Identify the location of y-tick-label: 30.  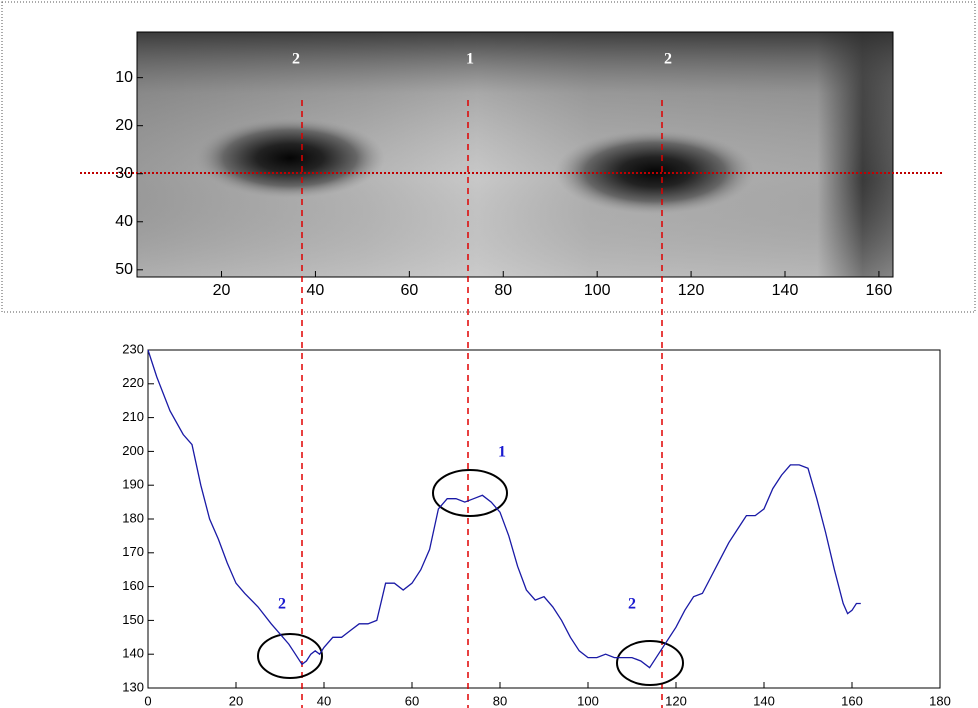
(124, 173).